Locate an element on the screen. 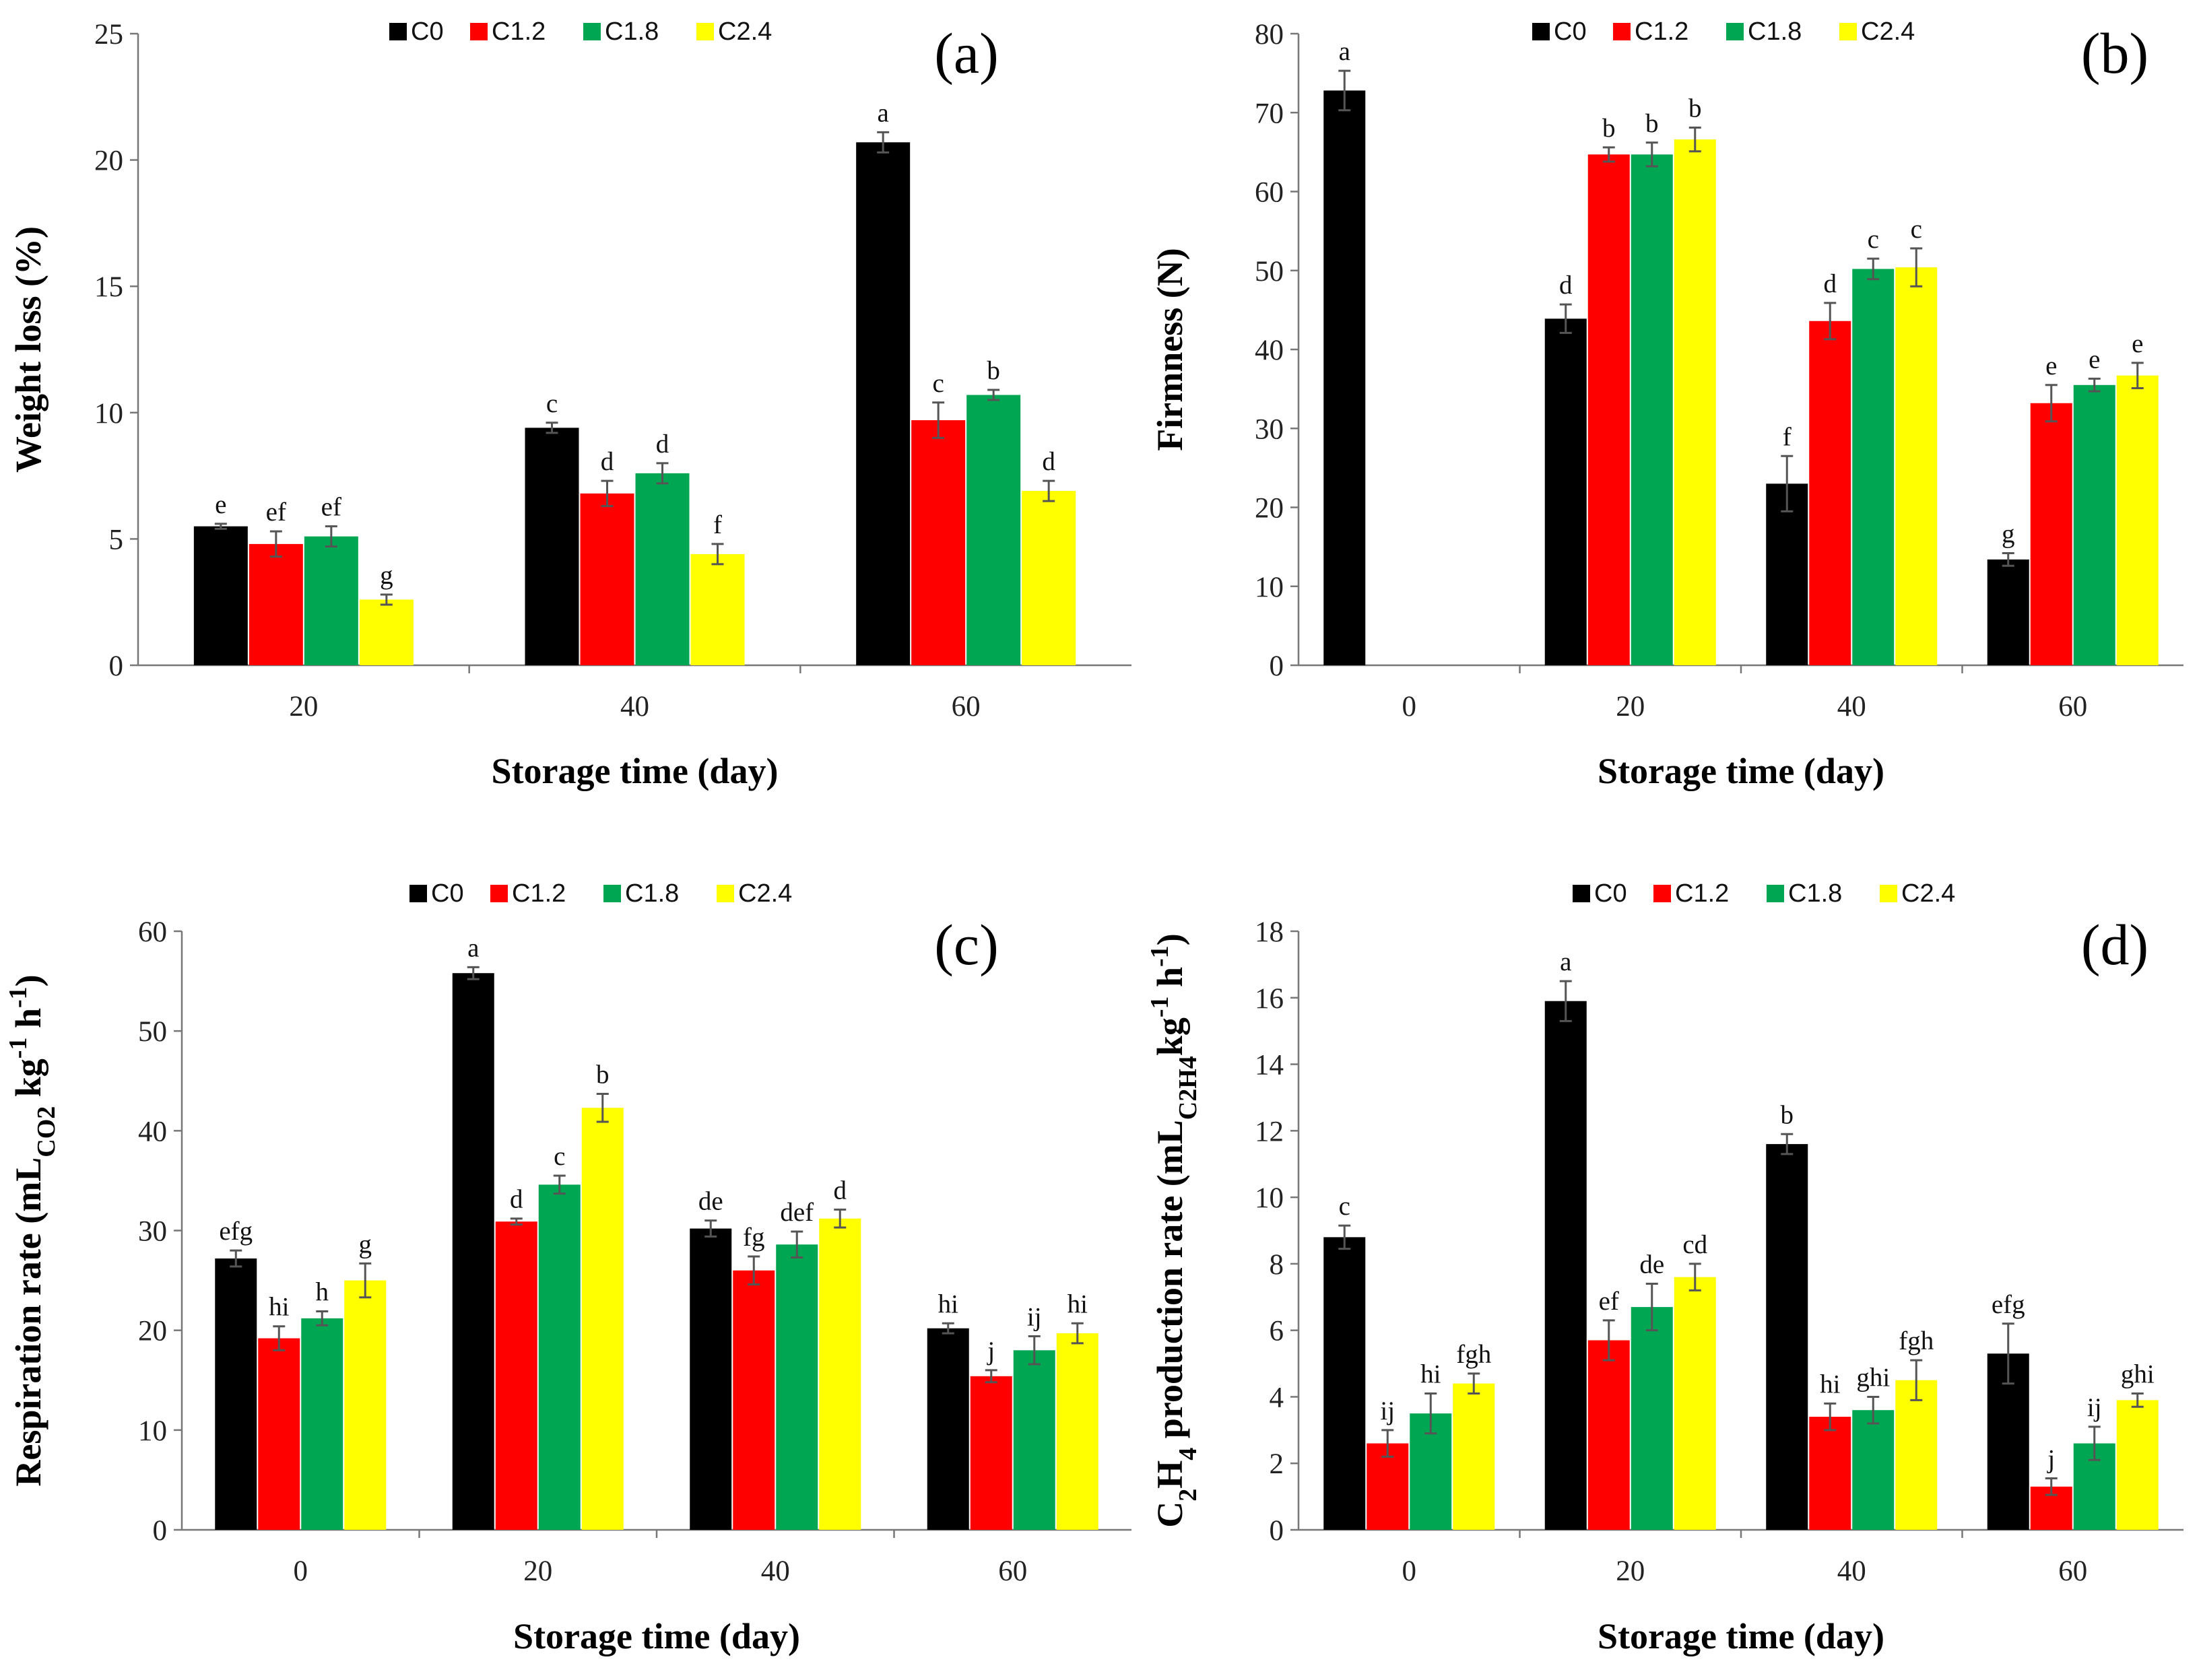 The height and width of the screenshot is (1680, 2201). panel-label: (b) is located at coordinates (2114, 53).